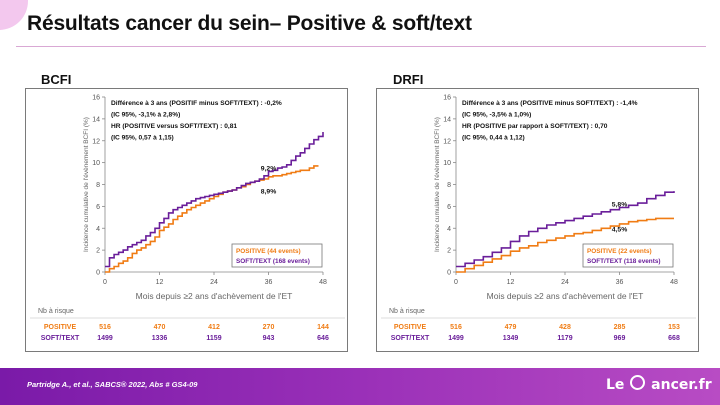 This screenshot has height=405, width=720. What do you see at coordinates (449, 273) in the screenshot?
I see `drfi-y-tick-label: 0` at bounding box center [449, 273].